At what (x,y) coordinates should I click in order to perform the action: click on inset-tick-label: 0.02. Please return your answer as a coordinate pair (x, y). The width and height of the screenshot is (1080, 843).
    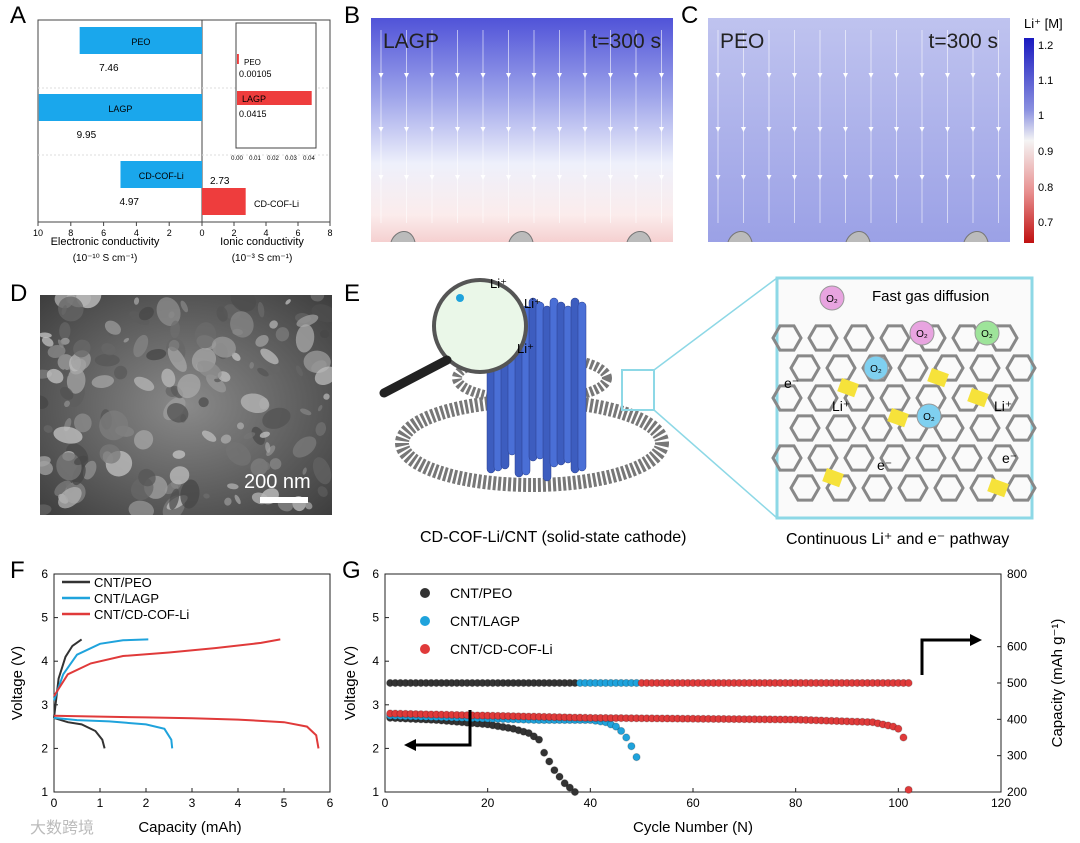
    Looking at the image, I should click on (273, 159).